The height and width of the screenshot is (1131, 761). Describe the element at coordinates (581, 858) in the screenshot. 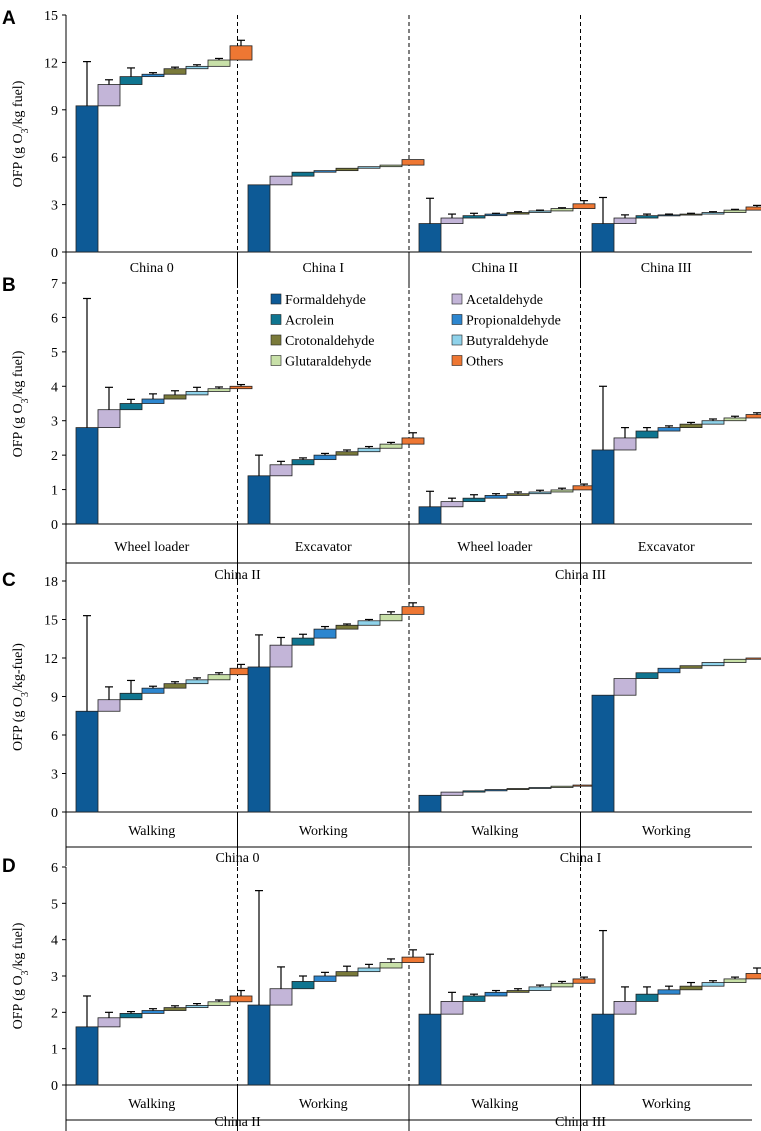

I see `outer-group-label: China I` at that location.